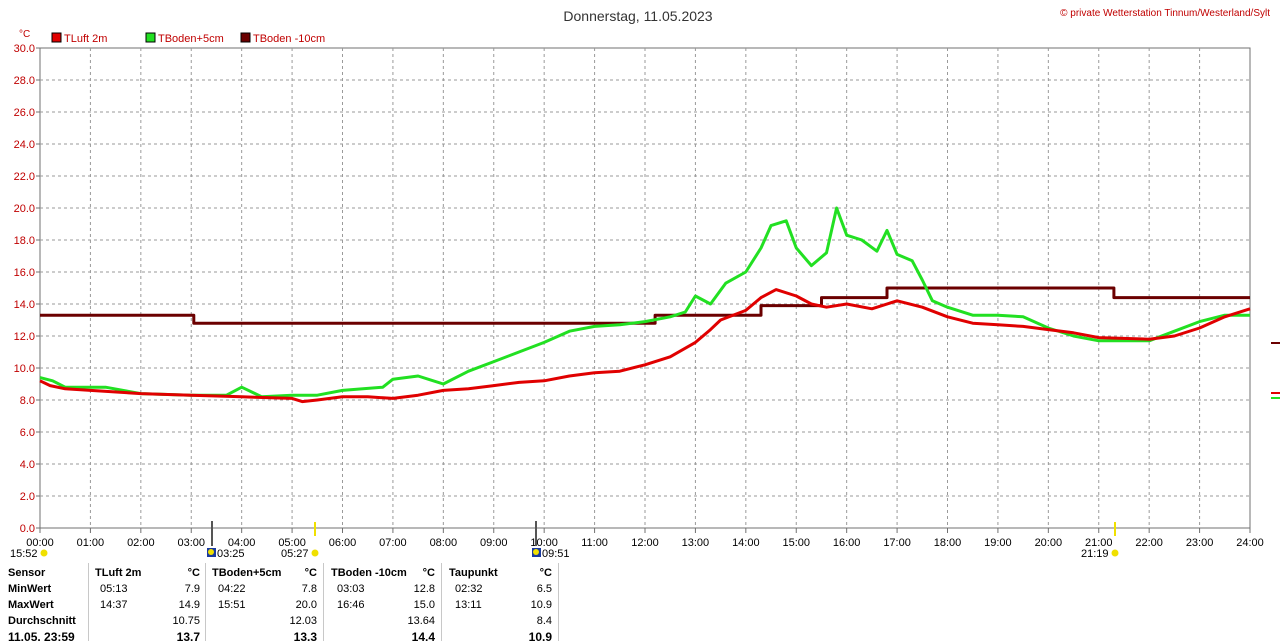 Image resolution: width=1280 pixels, height=644 pixels. I want to click on legend-label-tboden10: TBoden -10cm, so click(289, 39).